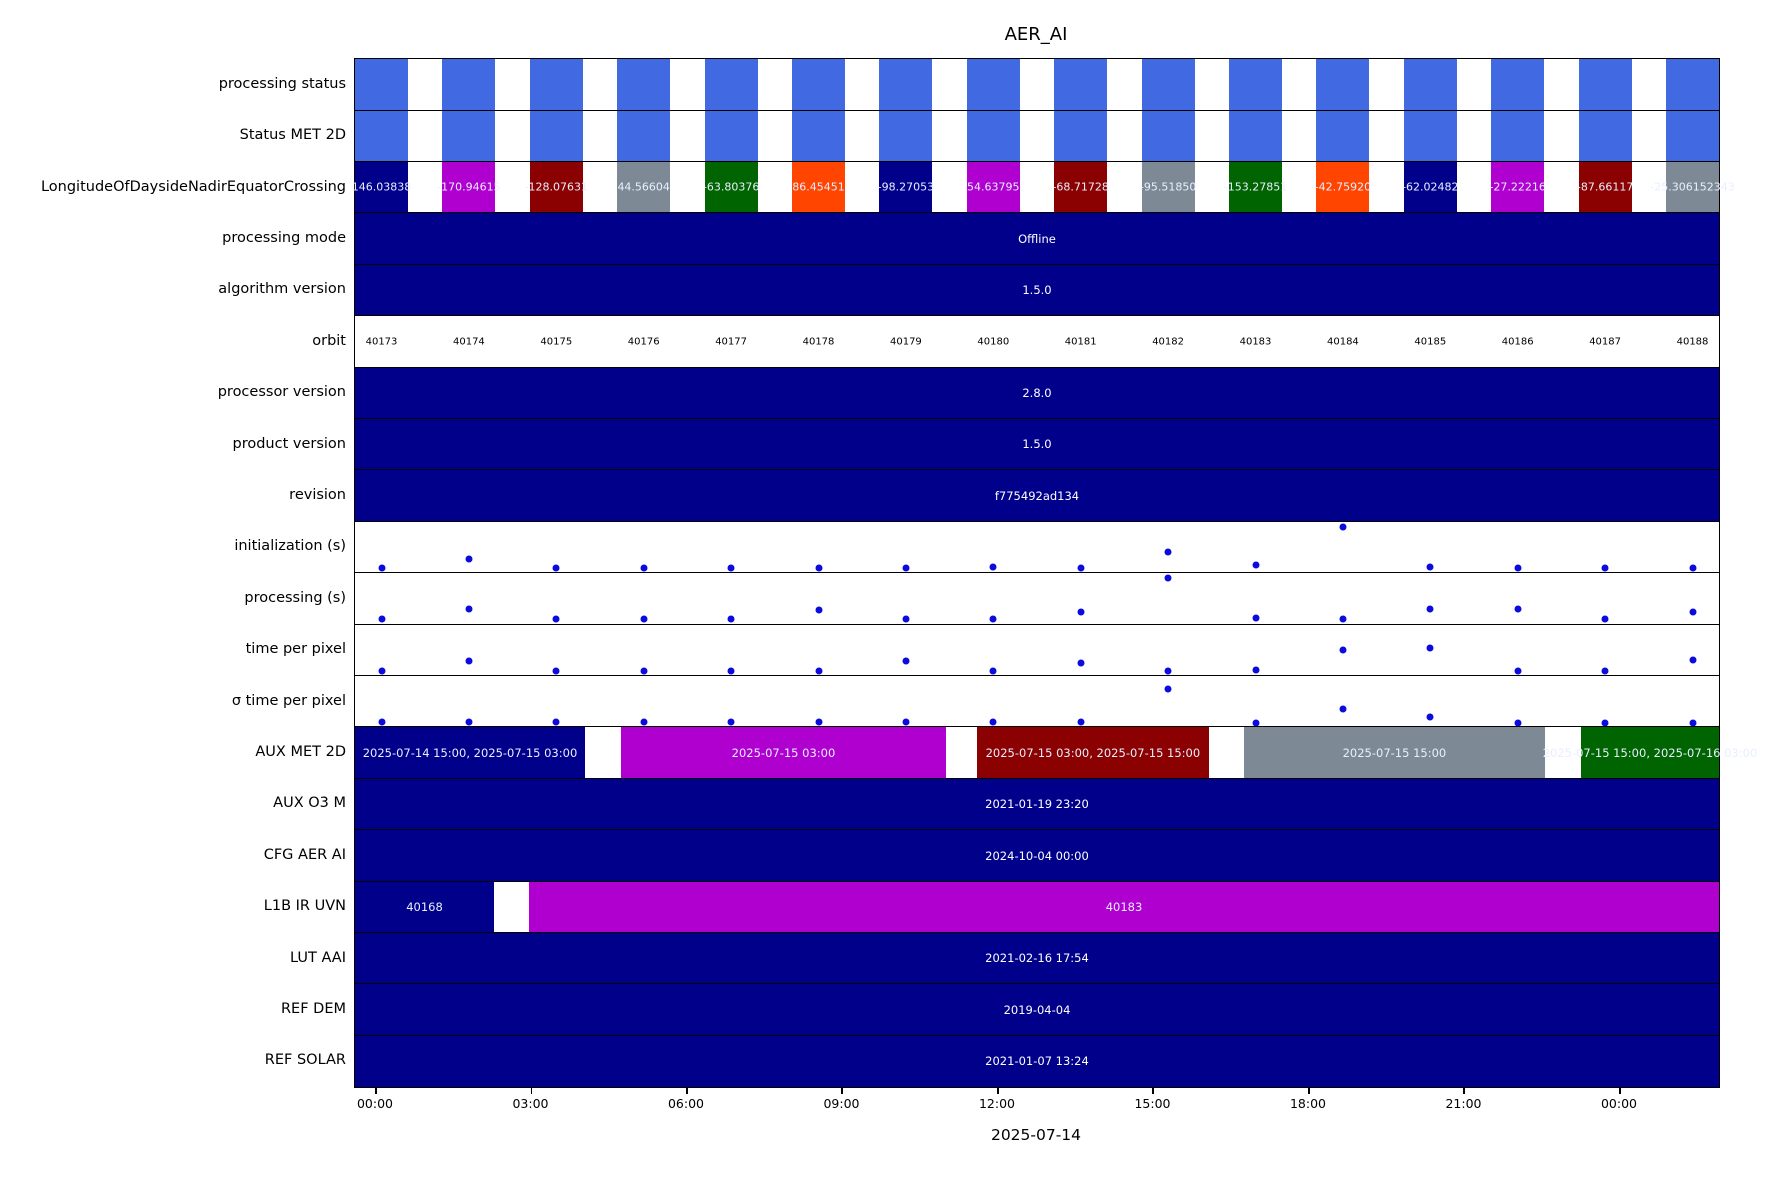 The height and width of the screenshot is (1181, 1771). I want to click on y-label-aux-o3-m: AUX O3 M, so click(309, 803).